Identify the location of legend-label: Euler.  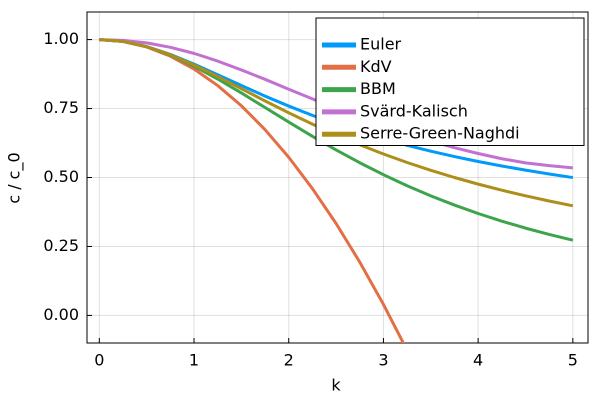
(381, 44).